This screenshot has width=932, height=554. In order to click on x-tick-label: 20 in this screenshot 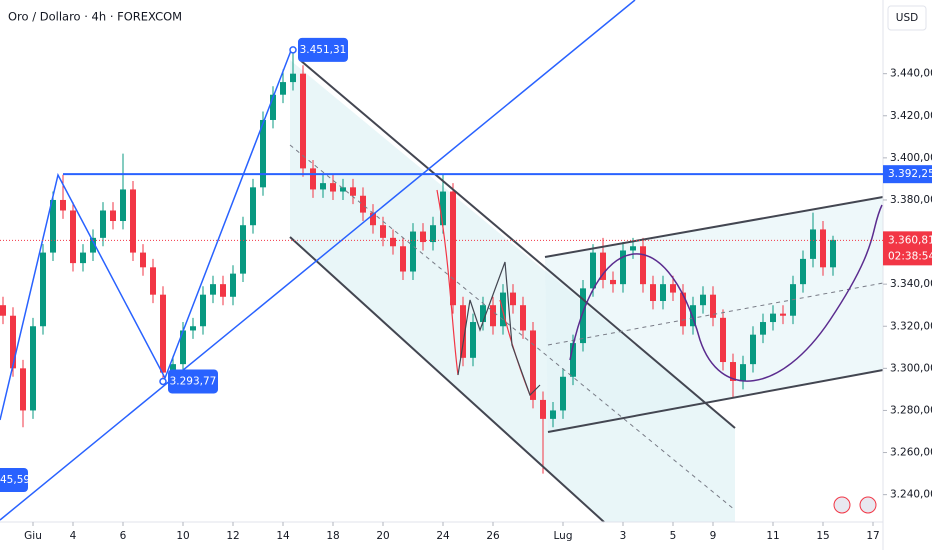, I will do `click(382, 536)`.